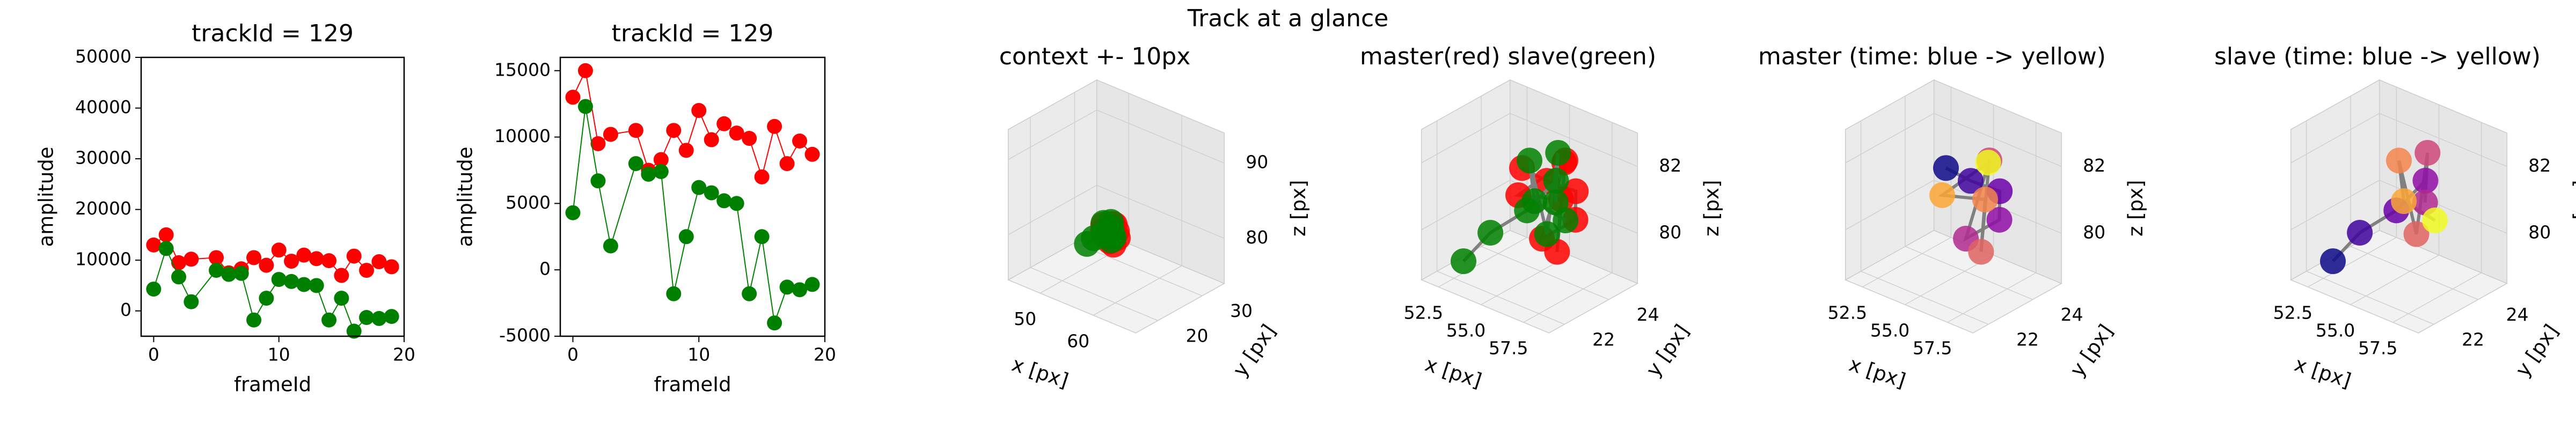  What do you see at coordinates (528, 202) in the screenshot?
I see `y-tick-label: 5000` at bounding box center [528, 202].